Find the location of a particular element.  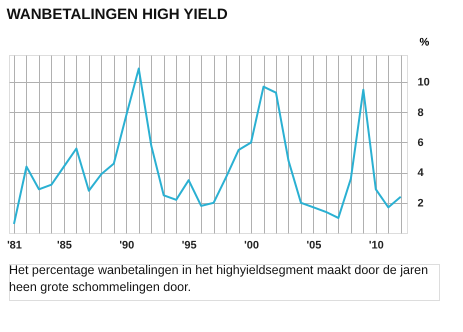

y-tick-label: 6 is located at coordinates (421, 142).